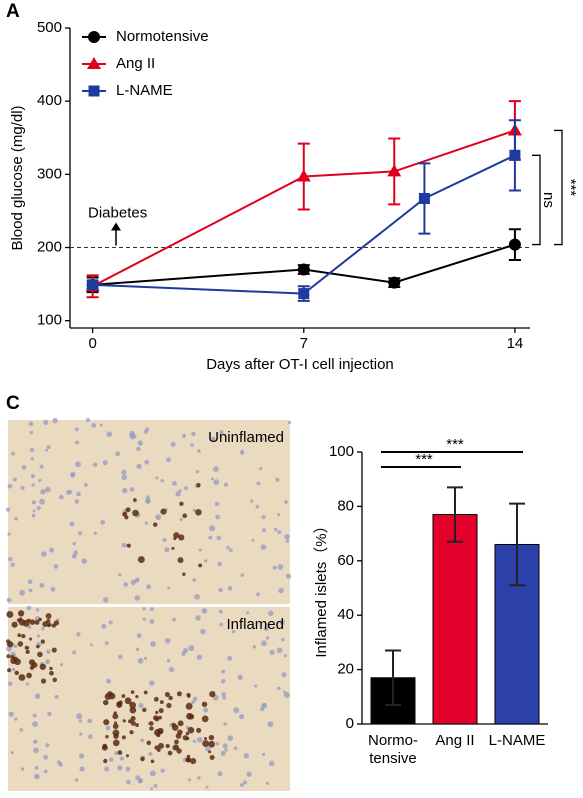 The image size is (583, 798). Describe the element at coordinates (517, 740) in the screenshot. I see `x-tick-label: L-NAME` at that location.